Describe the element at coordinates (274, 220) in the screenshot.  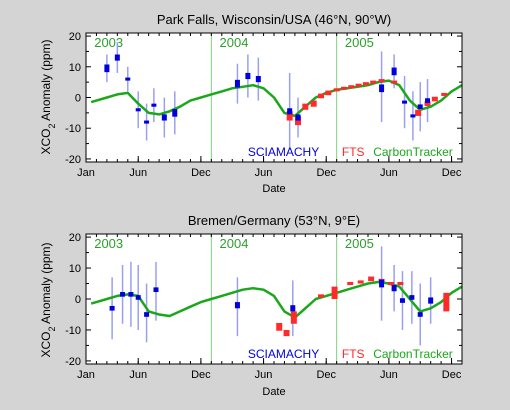
I see `panel-title: Bremen/Germany (53°N, 9°E)` at that location.